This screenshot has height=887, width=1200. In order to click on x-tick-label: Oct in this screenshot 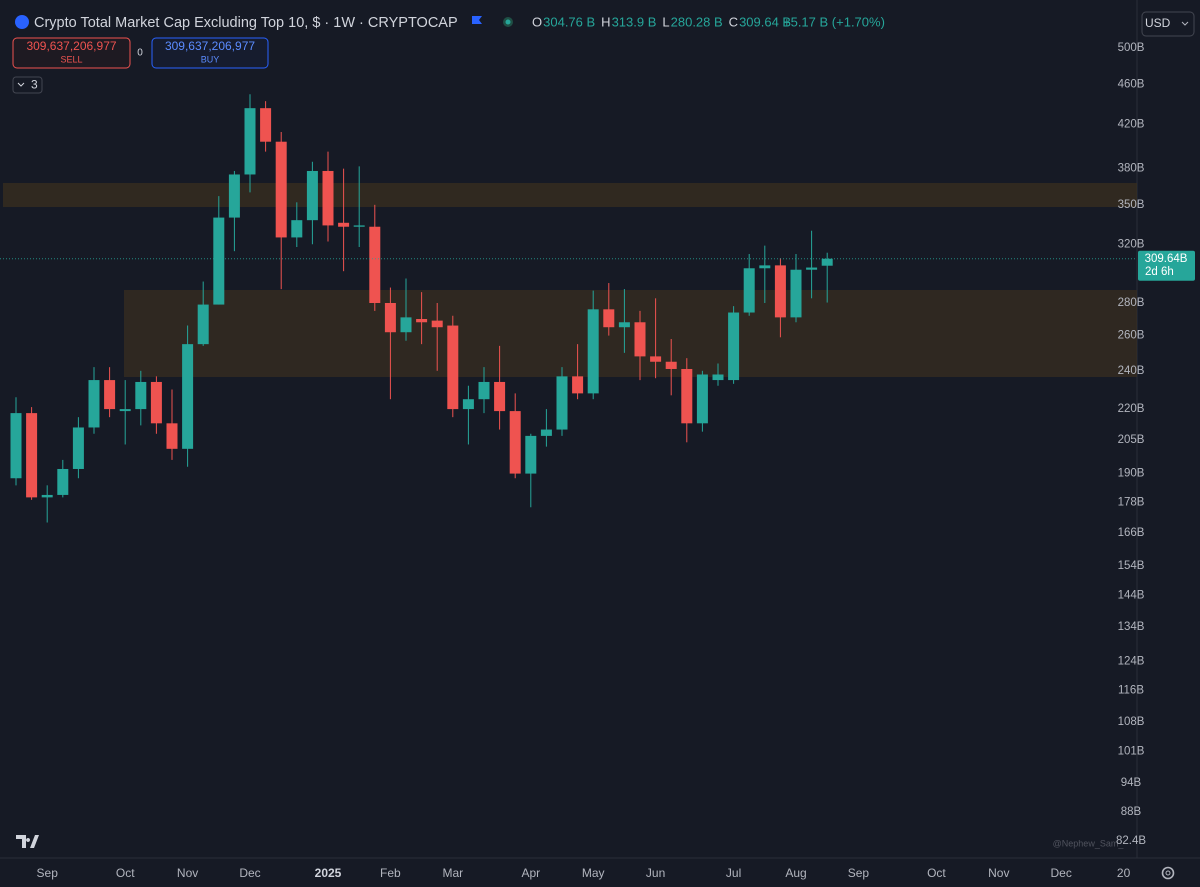, I will do `click(936, 873)`.